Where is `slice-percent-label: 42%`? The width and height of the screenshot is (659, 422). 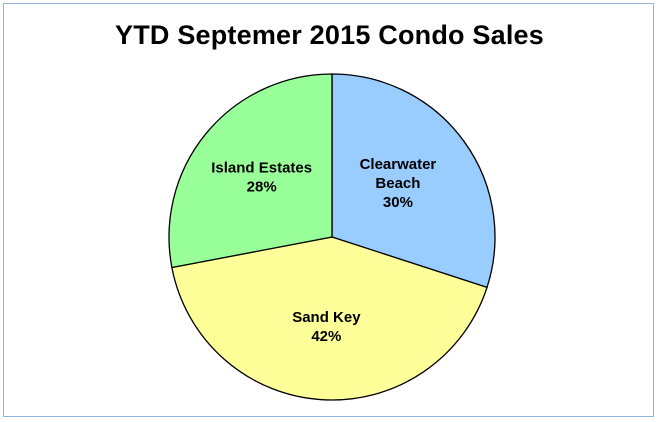
slice-percent-label: 42% is located at coordinates (326, 336).